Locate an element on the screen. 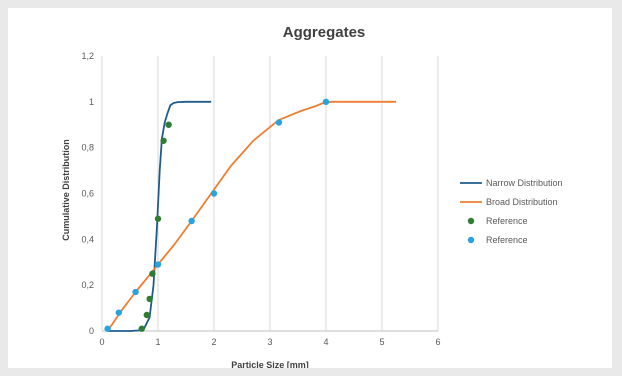 The width and height of the screenshot is (622, 376). x-tick-label: 4 is located at coordinates (325, 342).